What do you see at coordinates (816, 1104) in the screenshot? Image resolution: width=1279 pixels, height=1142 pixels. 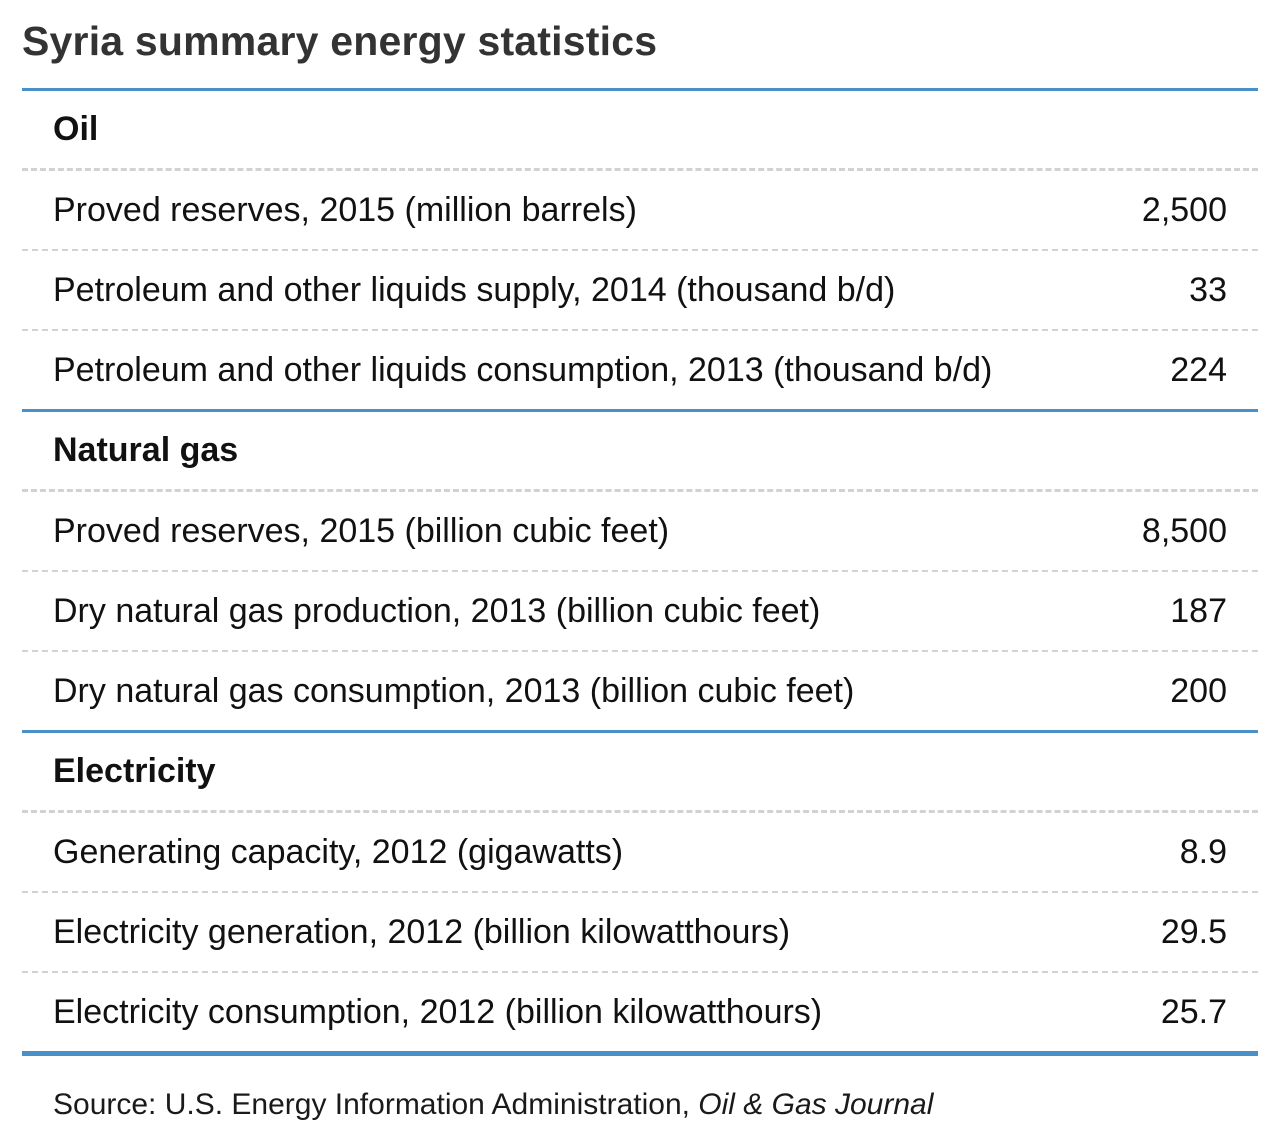 I see `source-publication: Oil & Gas Journal` at bounding box center [816, 1104].